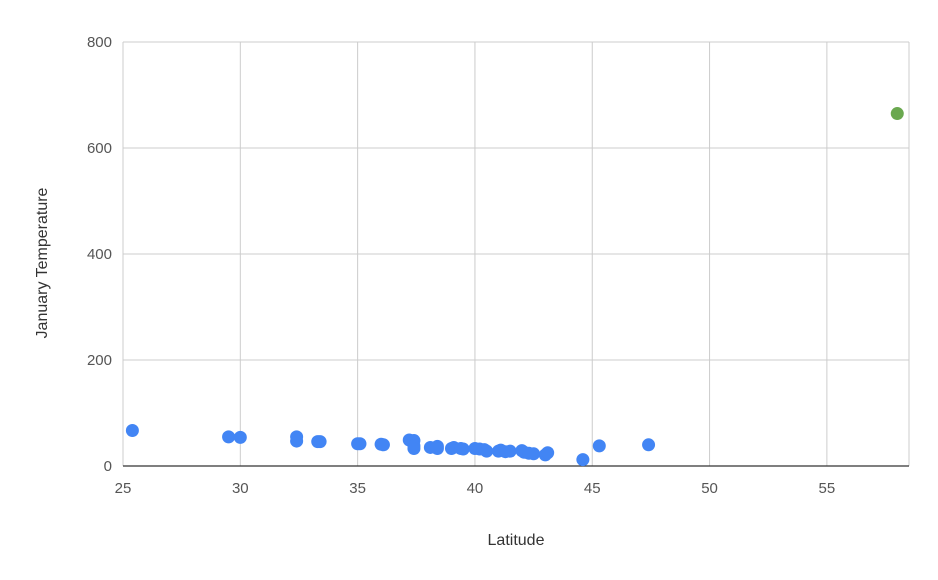 Image resolution: width=938 pixels, height=580 pixels. What do you see at coordinates (99, 360) in the screenshot?
I see `y-tick-label: 200` at bounding box center [99, 360].